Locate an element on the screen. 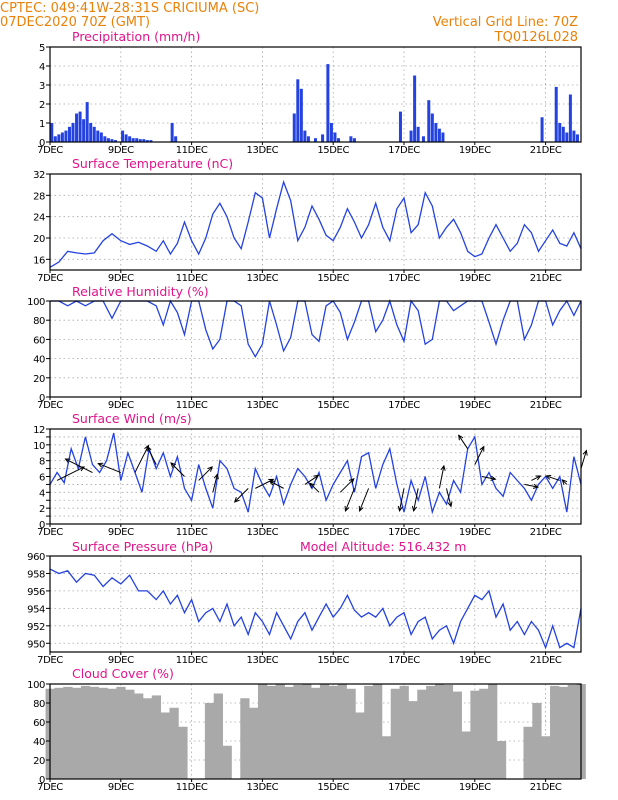 The height and width of the screenshot is (800, 618). wind-xtick-label: 7DEC is located at coordinates (50, 532).